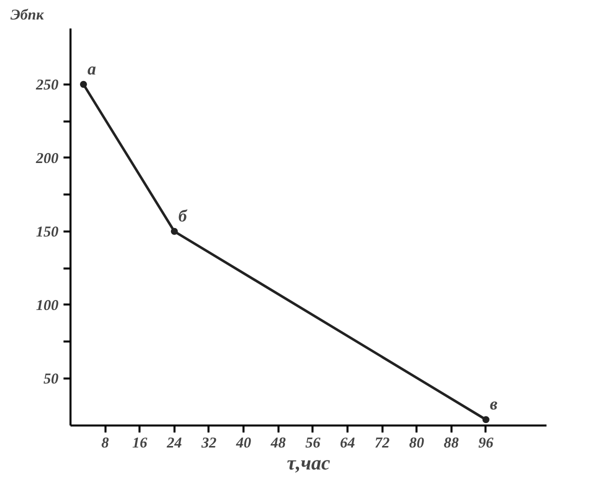  I want to click on x-tick-label: 96, so click(486, 444).